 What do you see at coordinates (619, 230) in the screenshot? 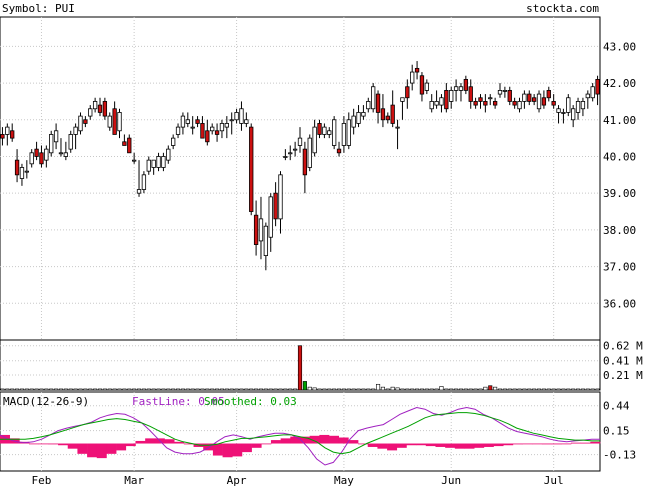
I see `price-tick-label: 38.00` at bounding box center [619, 230].